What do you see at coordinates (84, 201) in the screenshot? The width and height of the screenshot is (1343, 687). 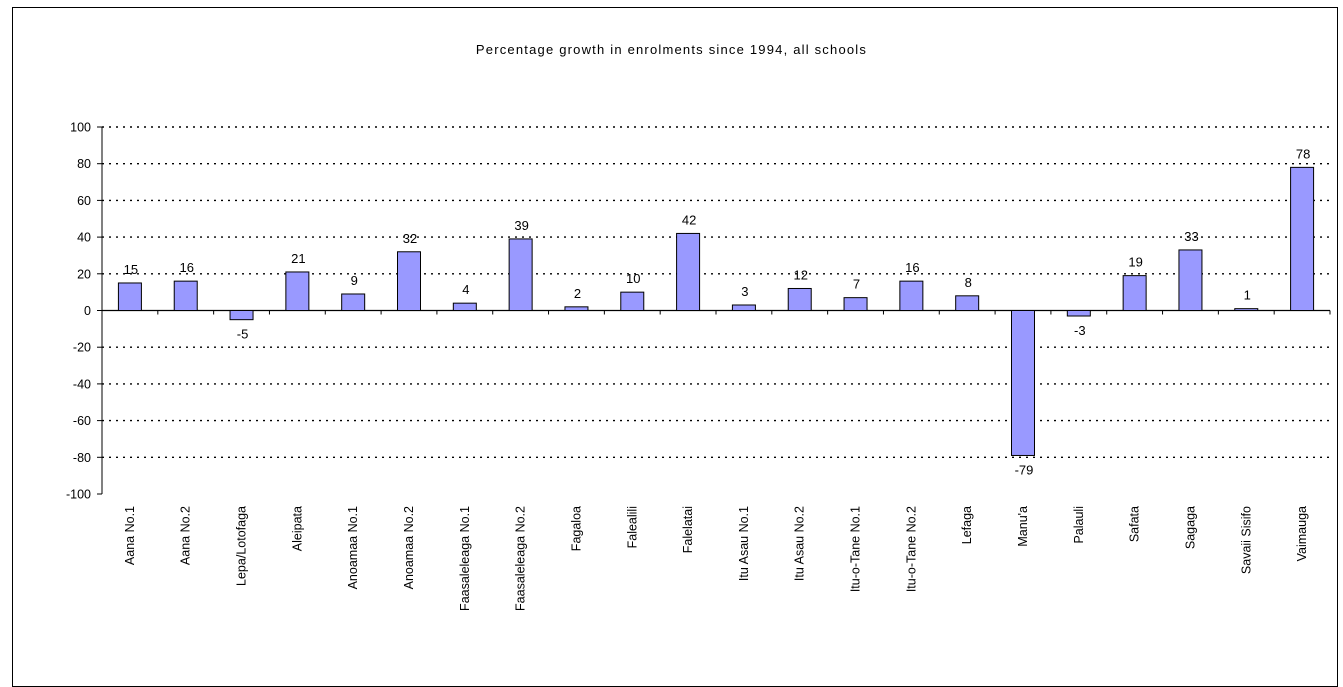 I see `y-tick-label: 60` at bounding box center [84, 201].